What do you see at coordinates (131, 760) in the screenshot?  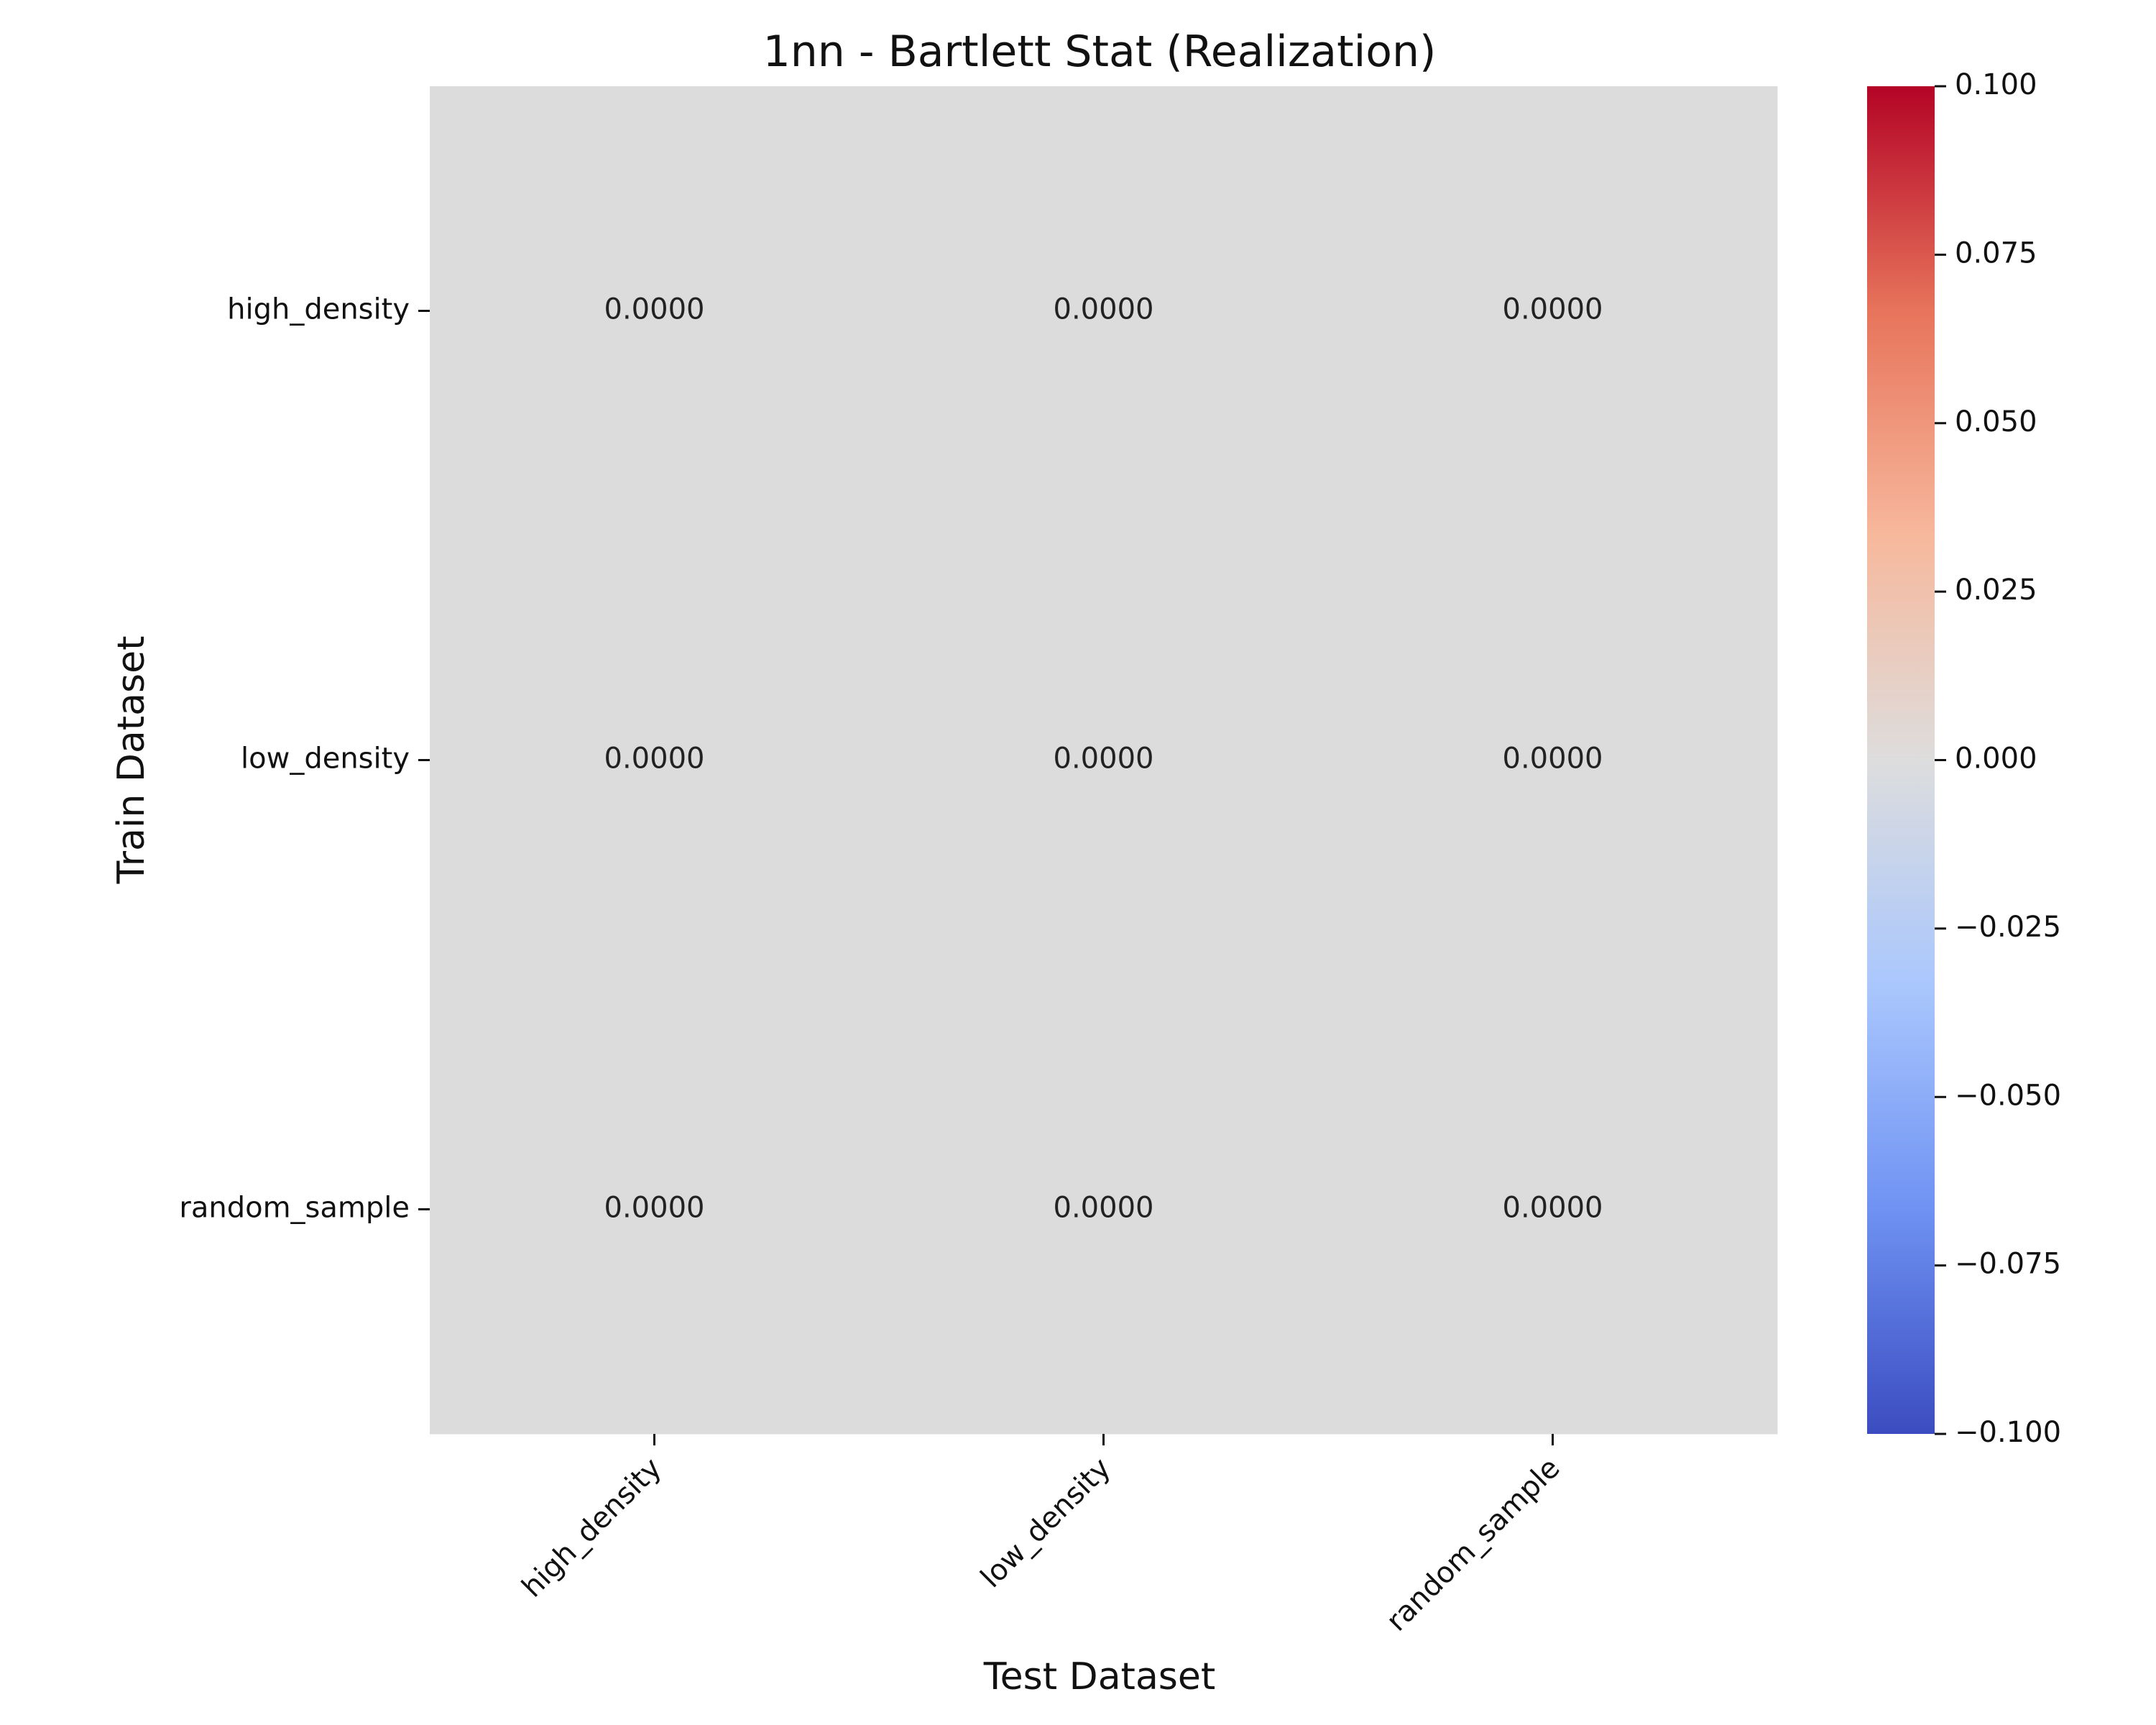 I see `y-axis-label: Train Dataset` at bounding box center [131, 760].